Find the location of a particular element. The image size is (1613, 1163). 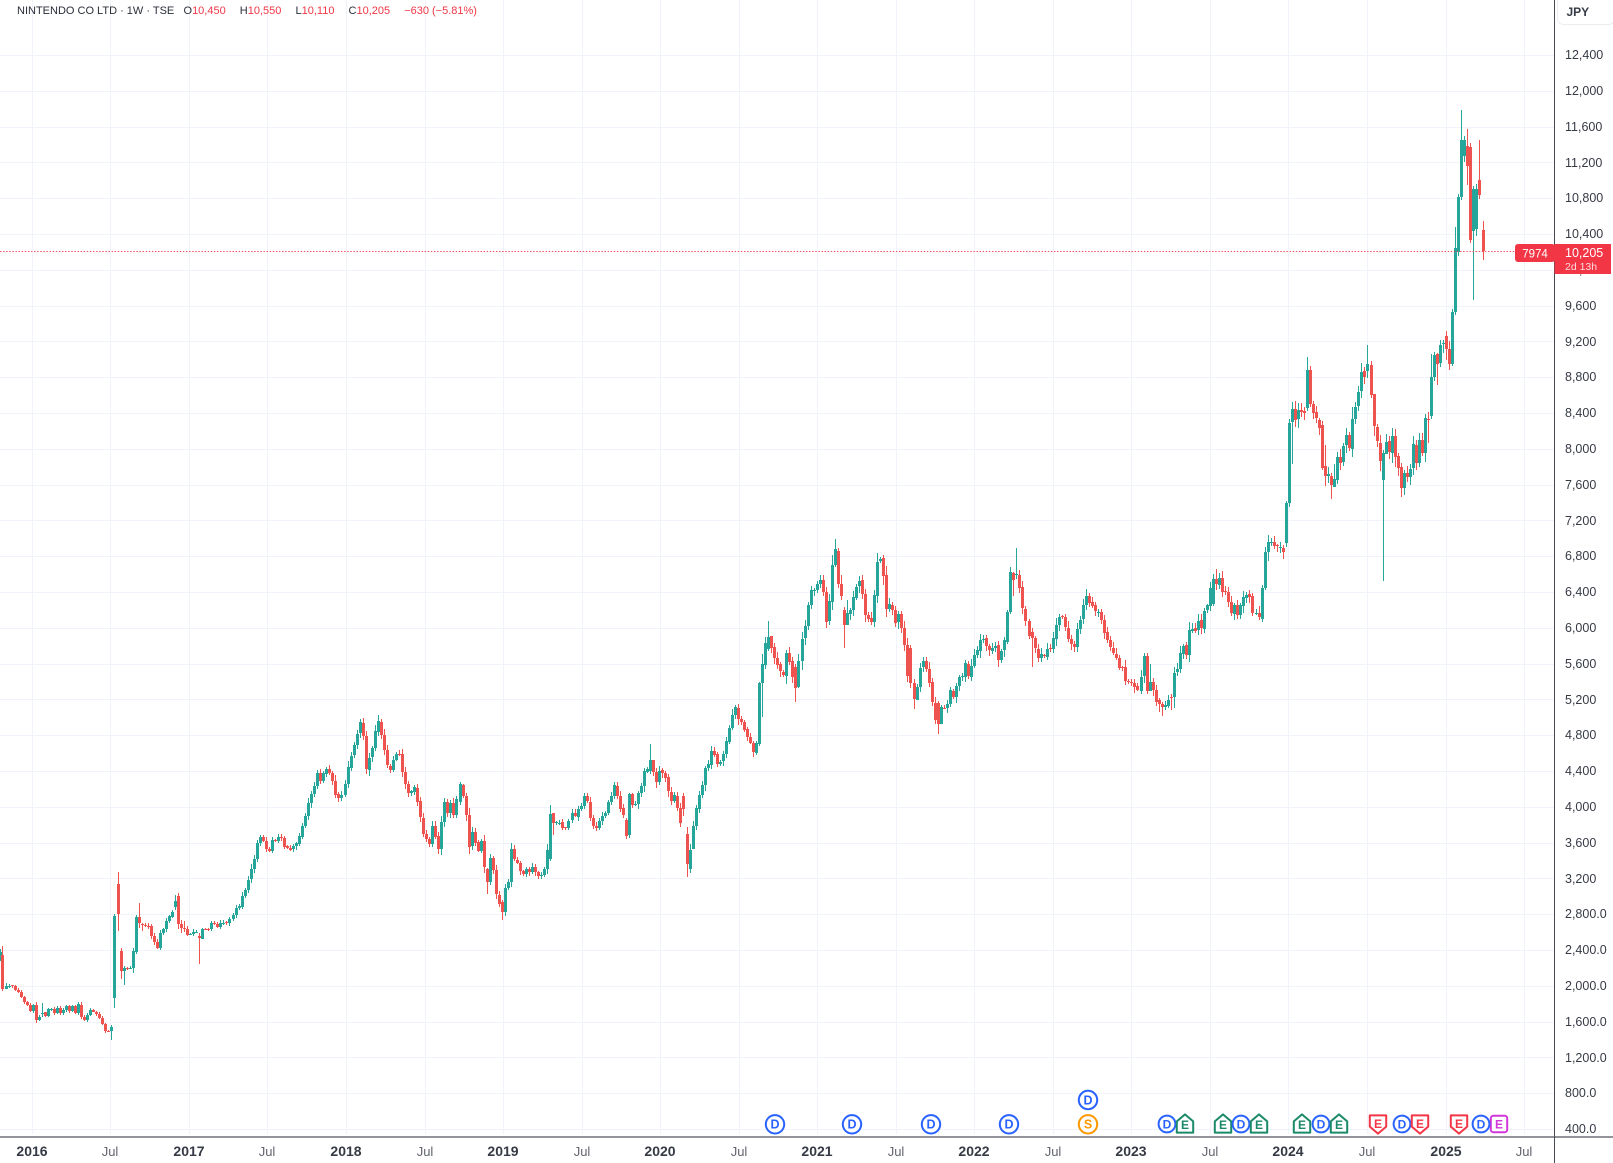

svg-text: 2,800.0 is located at coordinates (1586, 914).